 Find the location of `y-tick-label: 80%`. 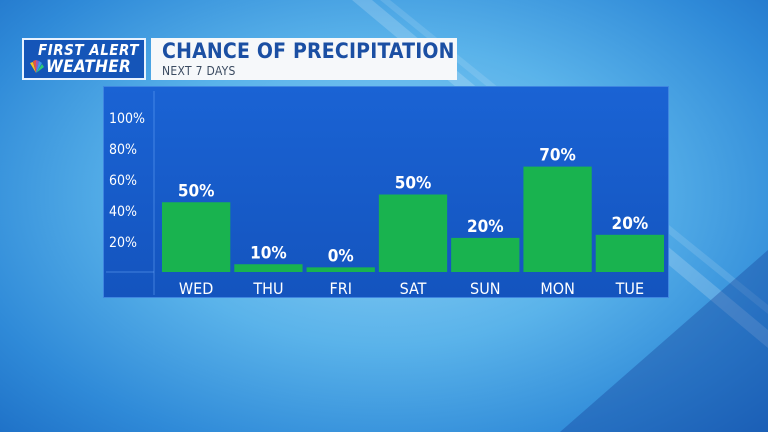

y-tick-label: 80% is located at coordinates (123, 150).